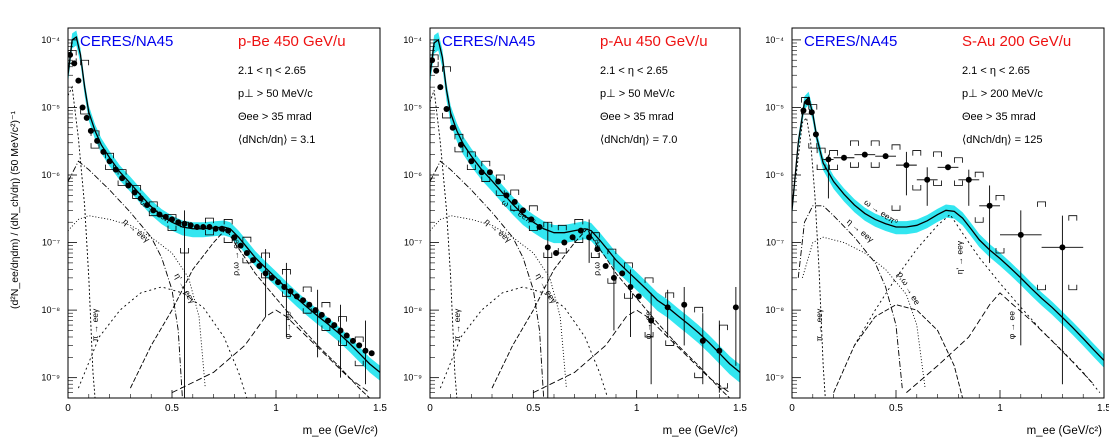 The width and height of the screenshot is (1109, 444). Describe the element at coordinates (637, 94) in the screenshot. I see `cut-label: p⊥ > 50 MeV/c` at that location.